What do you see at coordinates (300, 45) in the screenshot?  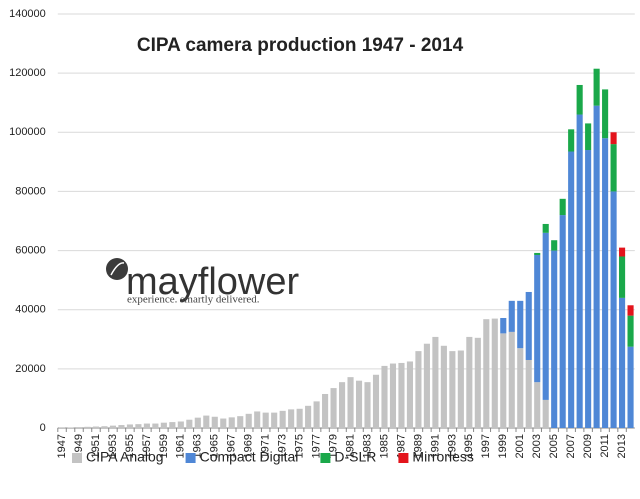 I see `chart-title: CIPA camera production 1947 - 2014` at bounding box center [300, 45].